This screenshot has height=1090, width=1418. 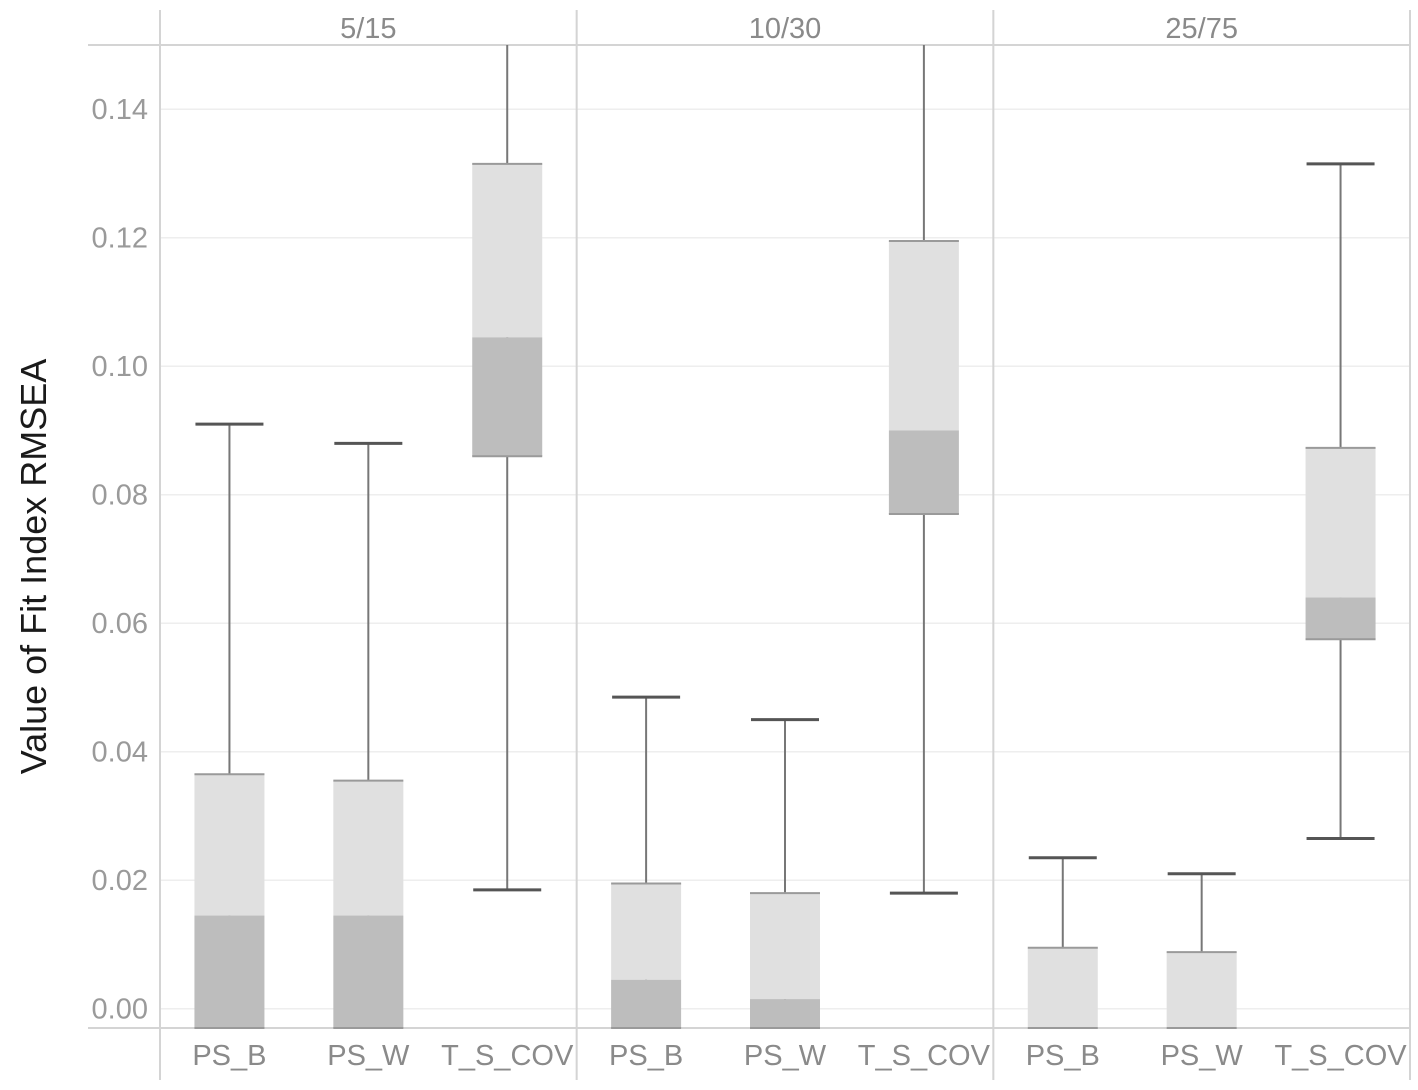 I want to click on y-tick-label: 0.14, so click(x=120, y=110).